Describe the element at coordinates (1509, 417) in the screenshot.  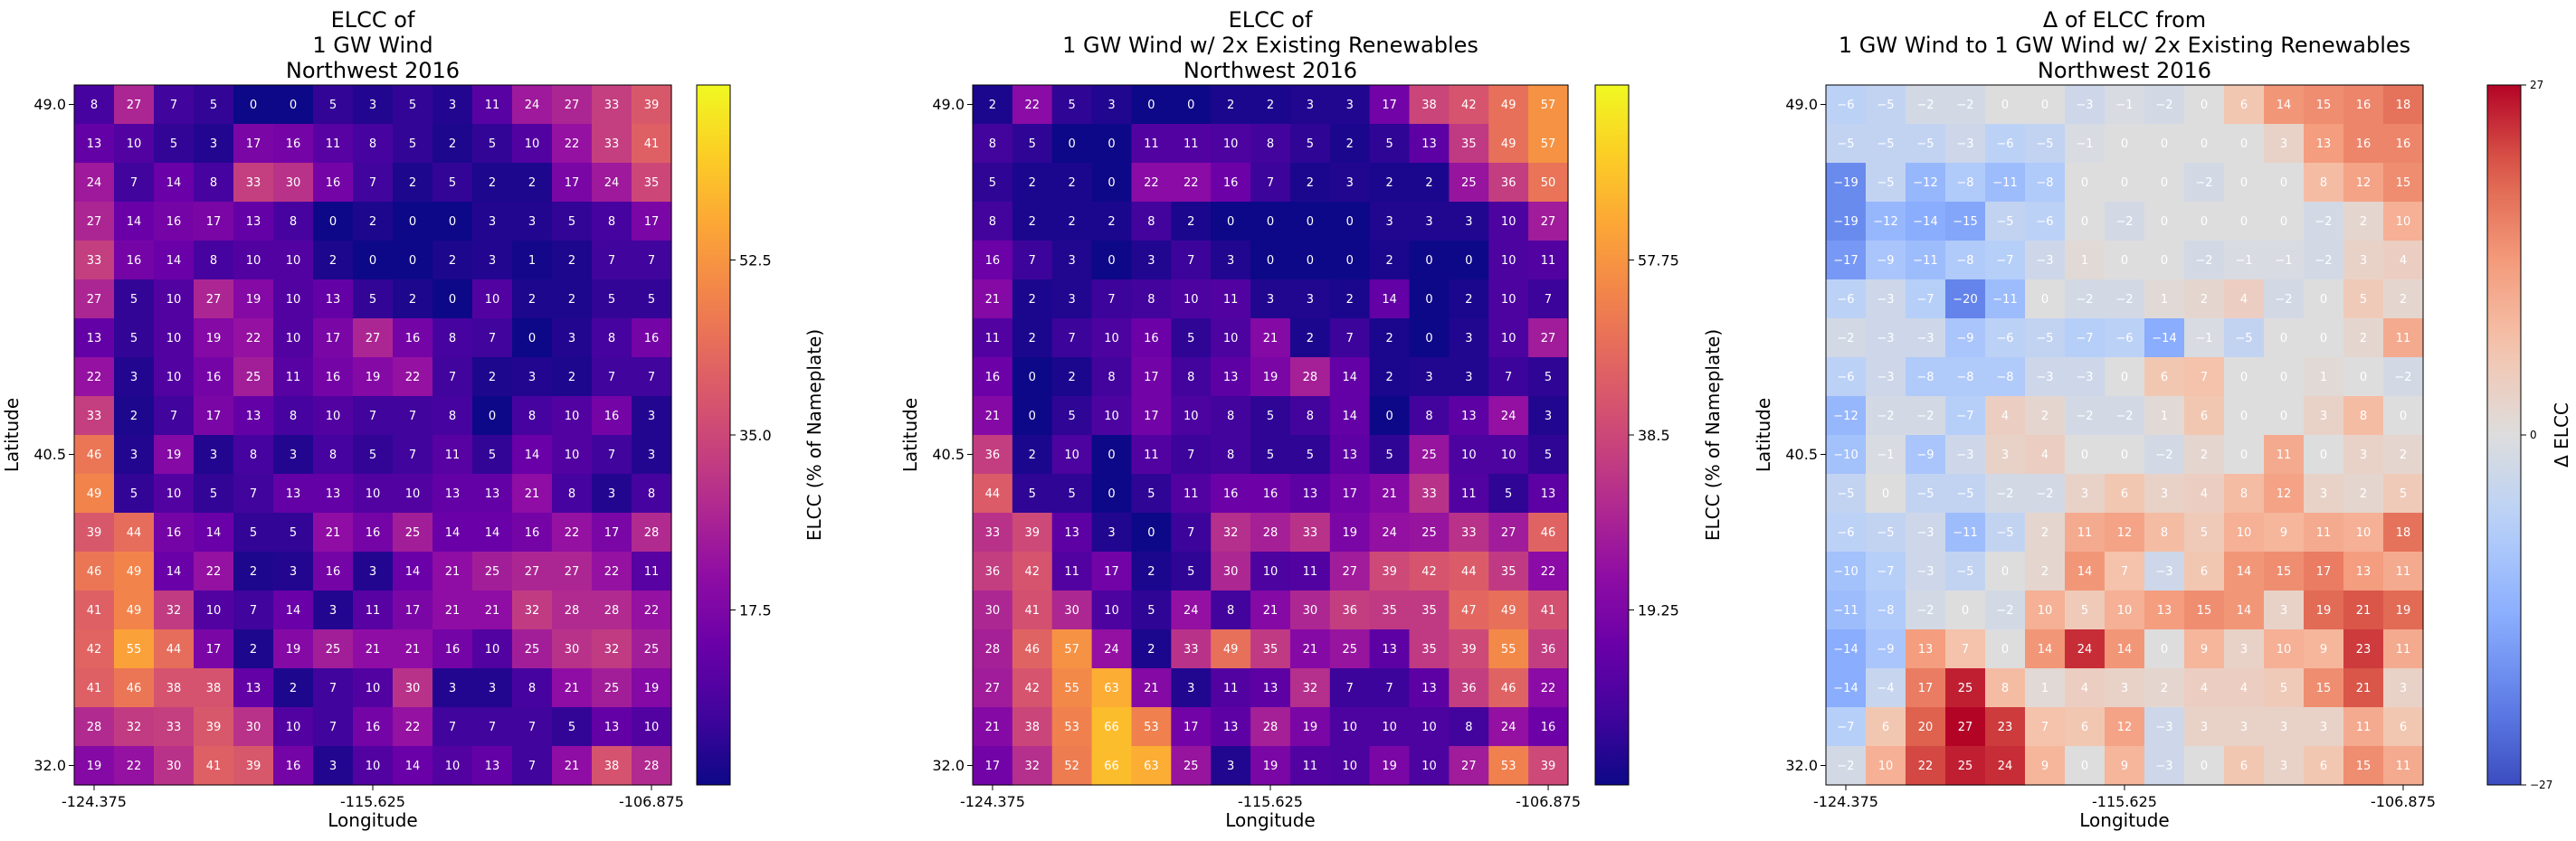
I see `cell-value-label: 24` at that location.